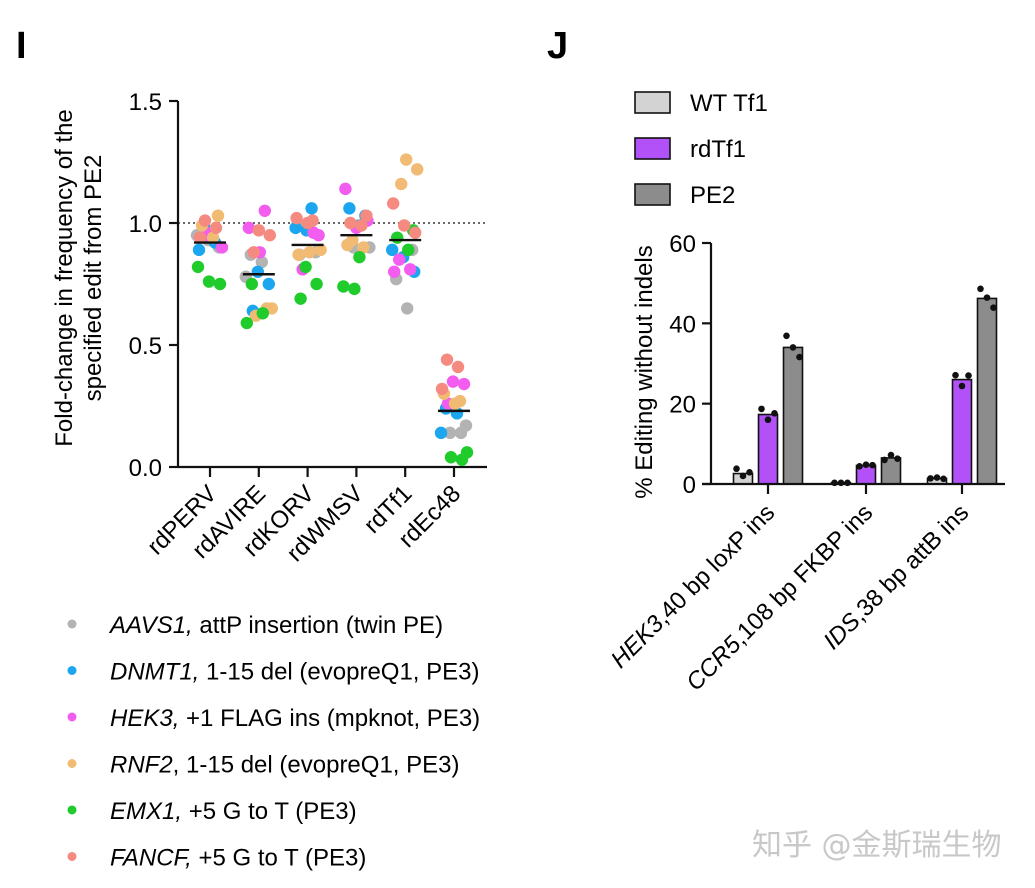 The image size is (1035, 888). What do you see at coordinates (295, 672) in the screenshot?
I see `legend-entry: DNMT1, 1-15 del (evopreQ1, PE3)` at bounding box center [295, 672].